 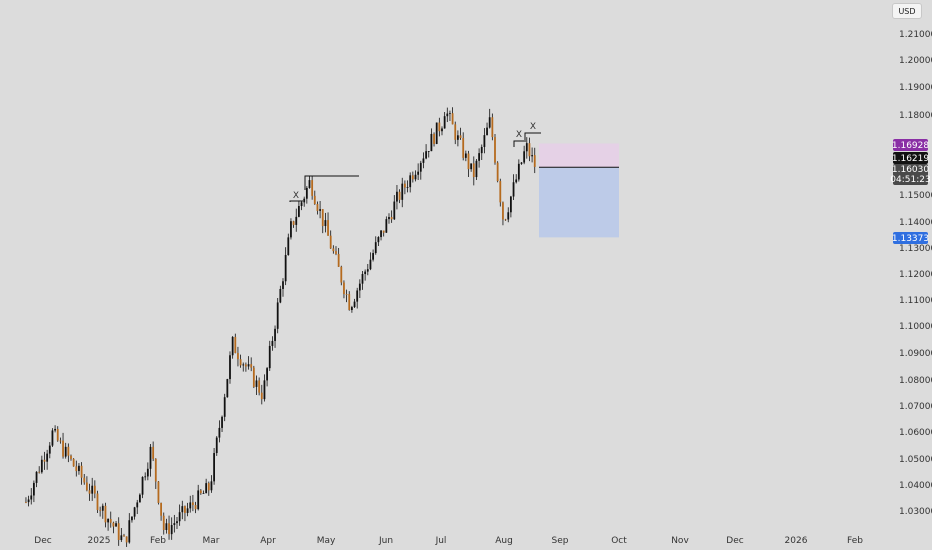 I want to click on structure-line-april, so click(x=296, y=201).